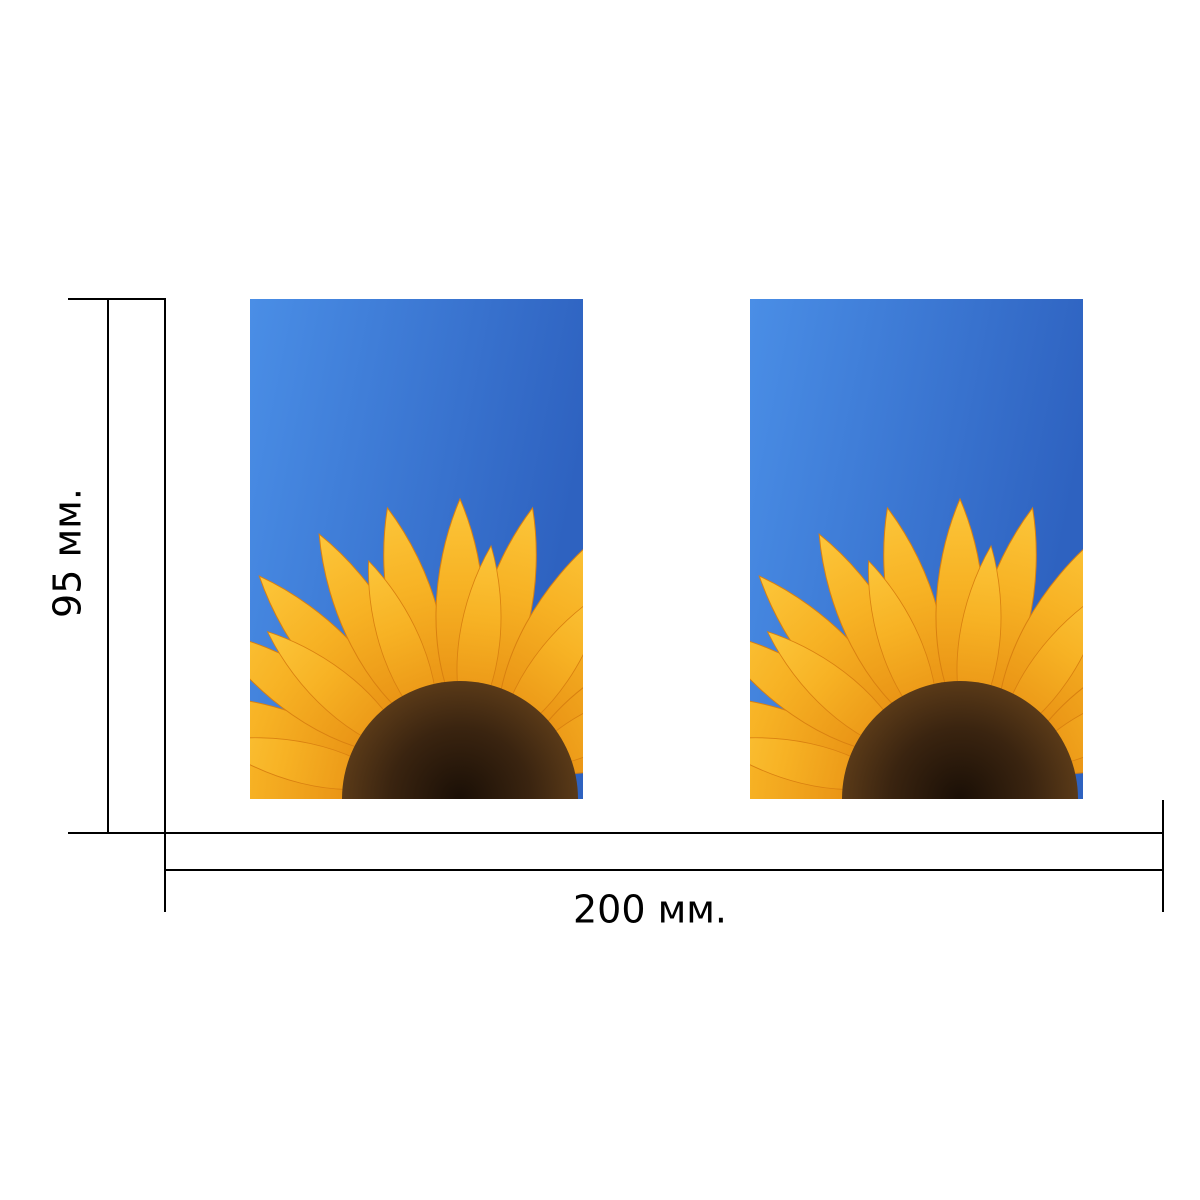  Describe the element at coordinates (650, 910) in the screenshot. I see `width-label: 200 мм.` at that location.